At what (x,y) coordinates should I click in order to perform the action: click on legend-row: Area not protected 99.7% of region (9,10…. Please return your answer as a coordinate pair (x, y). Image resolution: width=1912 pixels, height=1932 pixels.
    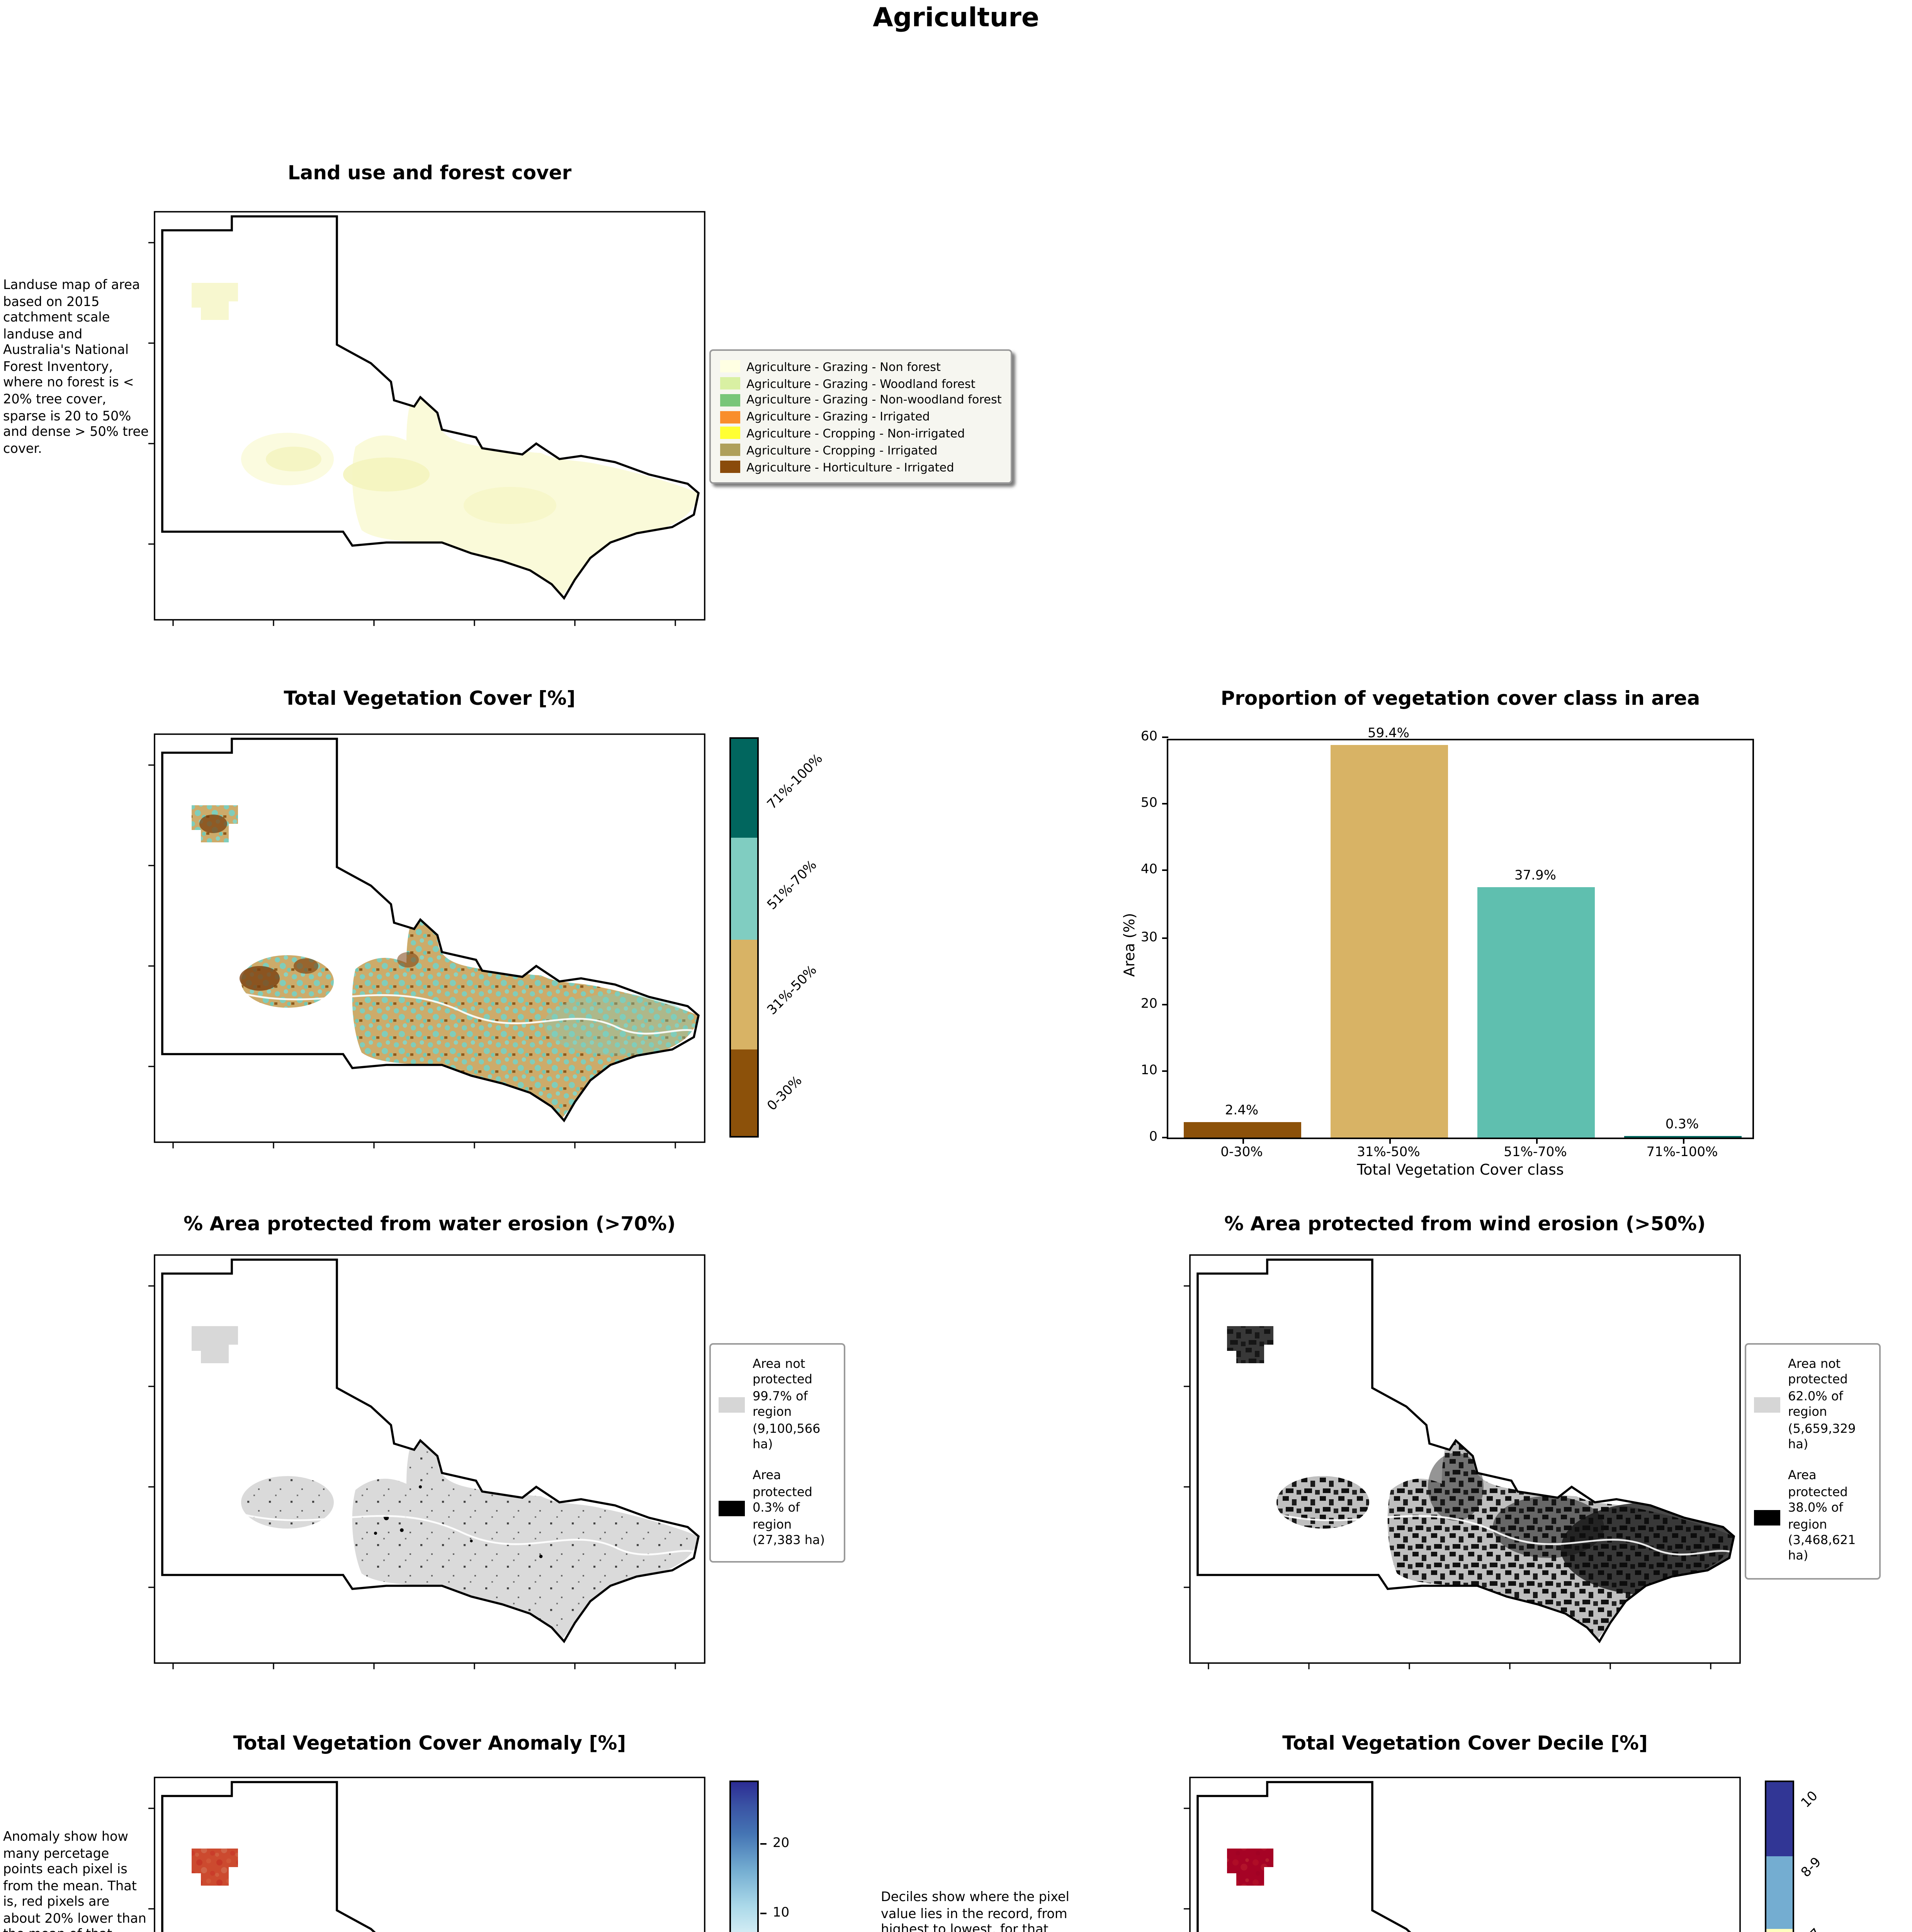
    Looking at the image, I should click on (777, 1405).